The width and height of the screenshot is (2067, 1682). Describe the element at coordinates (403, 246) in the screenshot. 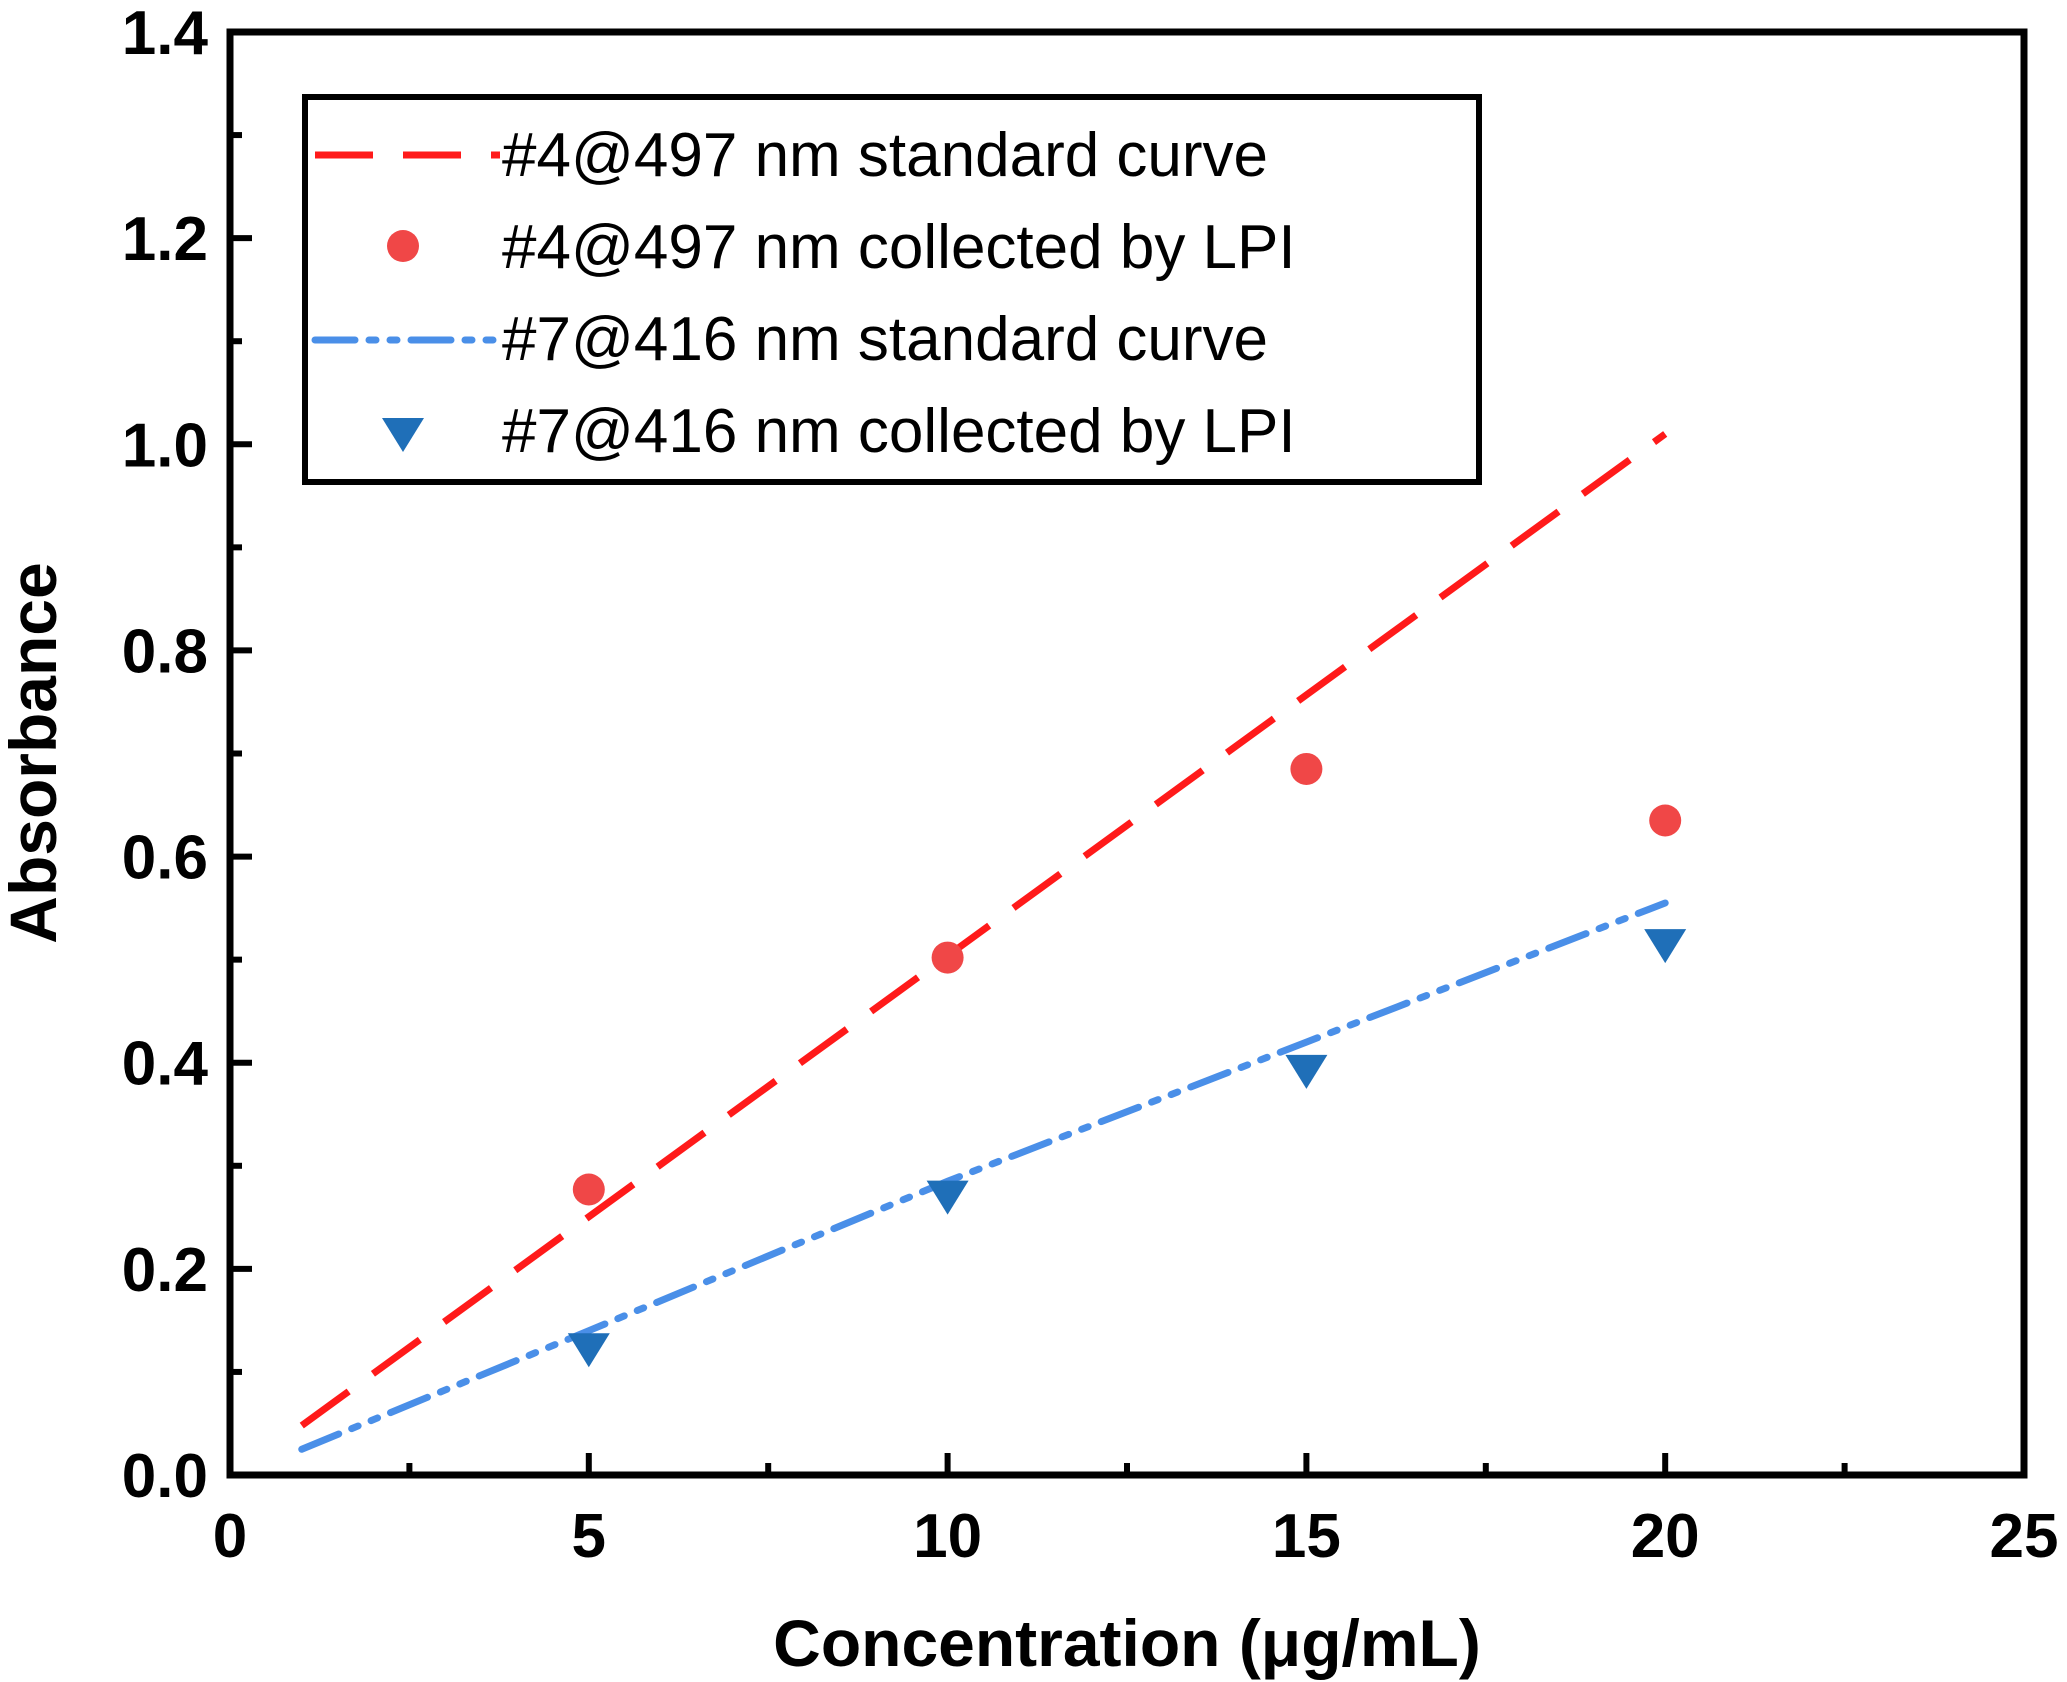

I see `legend-swatch-red-circle` at that location.